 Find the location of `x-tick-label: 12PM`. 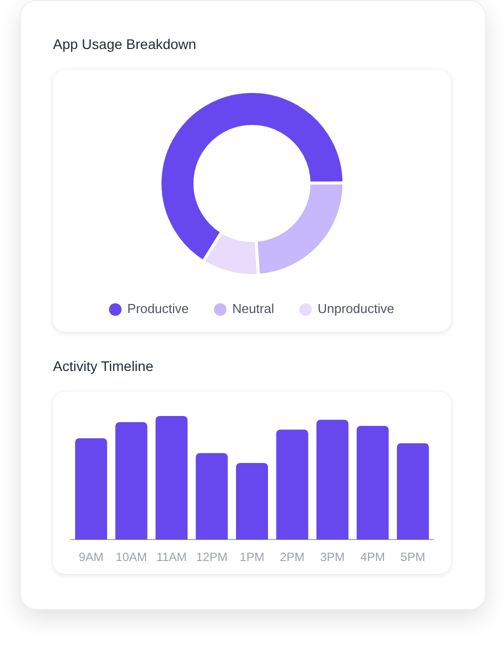

x-tick-label: 12PM is located at coordinates (212, 557).